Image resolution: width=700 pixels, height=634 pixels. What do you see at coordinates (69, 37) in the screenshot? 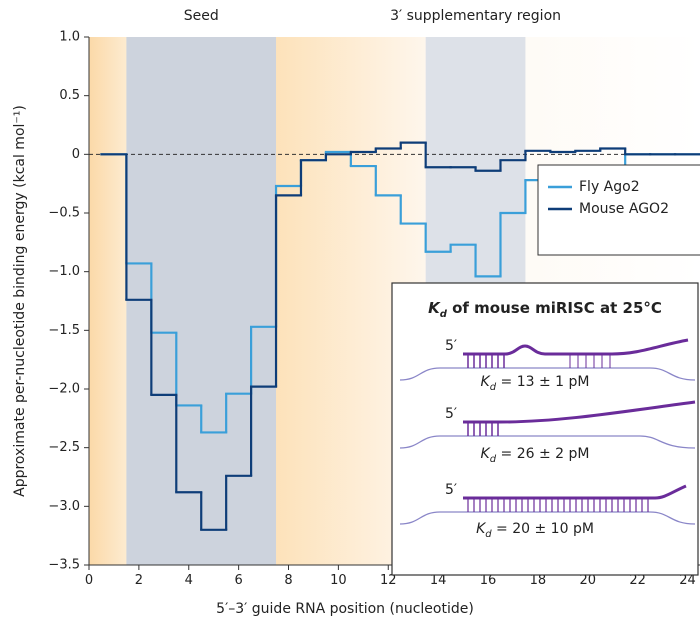
I see `y-tick-label: 1.0` at bounding box center [69, 37].